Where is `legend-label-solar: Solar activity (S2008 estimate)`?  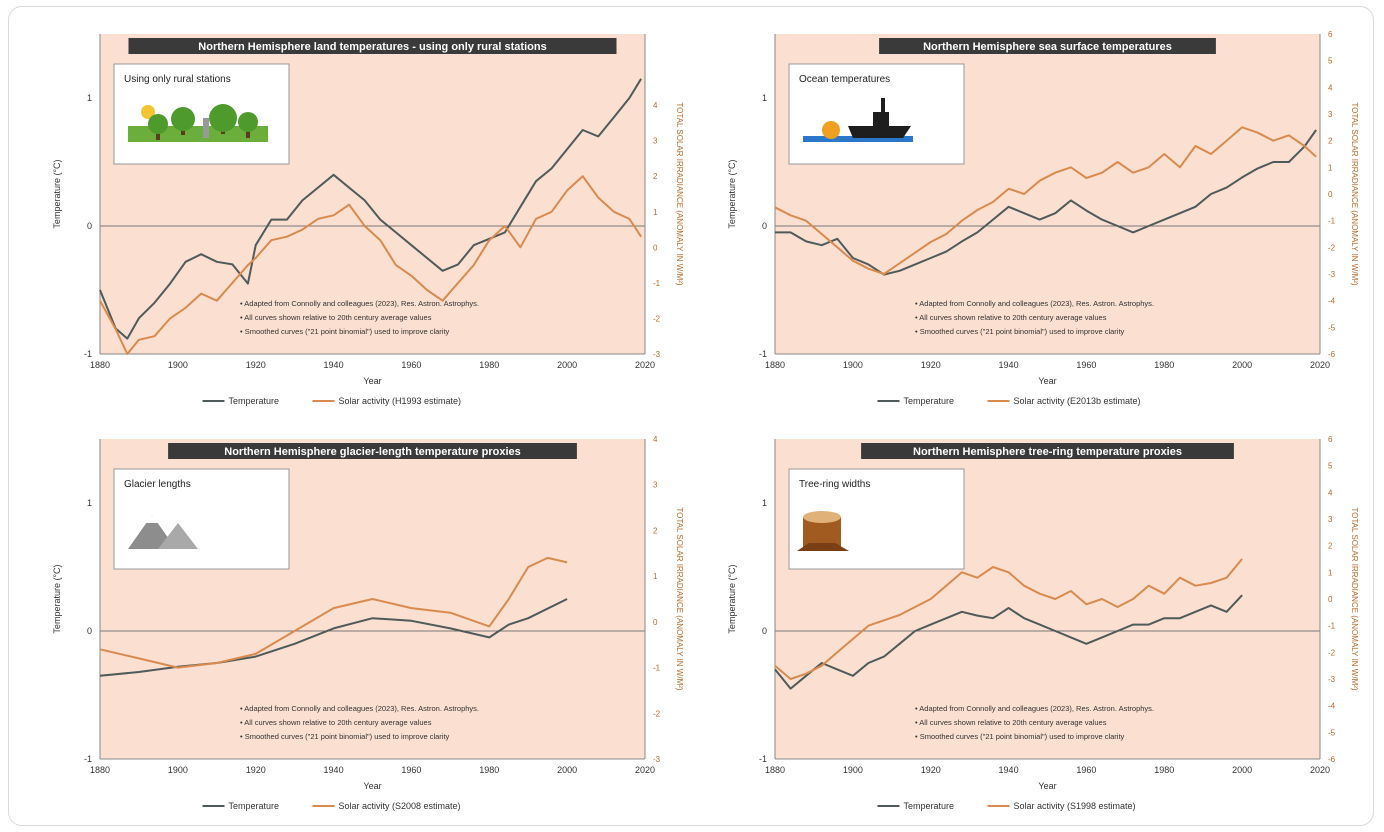 legend-label-solar: Solar activity (S2008 estimate) is located at coordinates (400, 806).